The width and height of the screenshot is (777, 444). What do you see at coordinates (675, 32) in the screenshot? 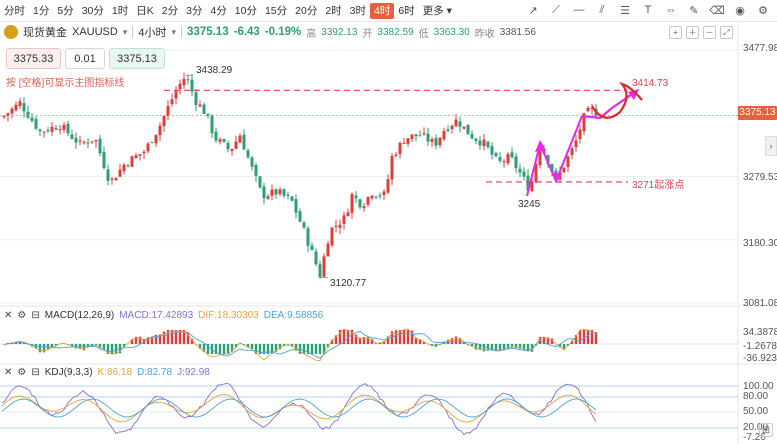
I see `crosshair-icon: +` at bounding box center [675, 32].